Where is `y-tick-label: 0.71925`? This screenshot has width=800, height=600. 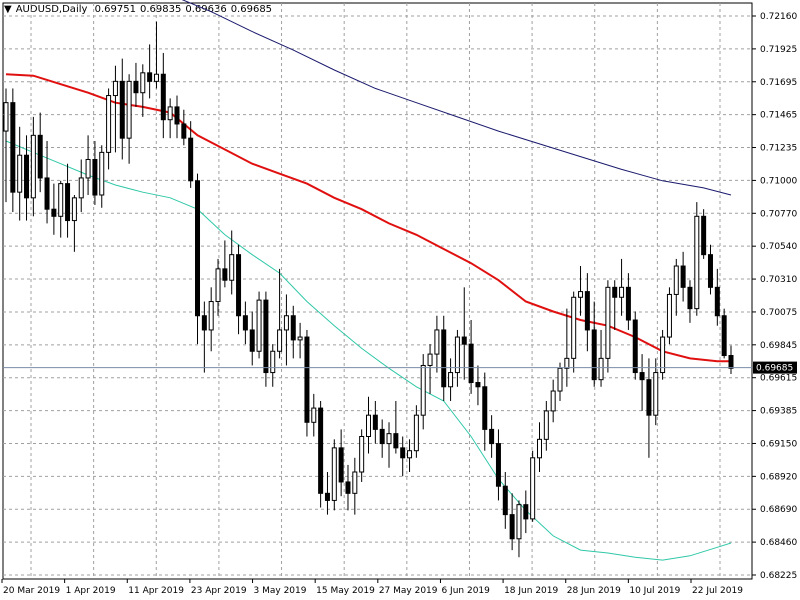
y-tick-label: 0.71925 is located at coordinates (778, 50).